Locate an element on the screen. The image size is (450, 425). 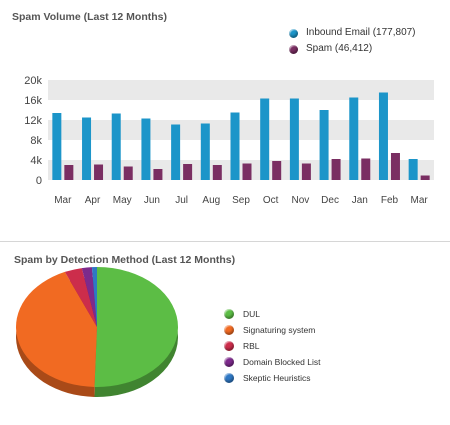
x-tick-label: Sep is located at coordinates (241, 200).